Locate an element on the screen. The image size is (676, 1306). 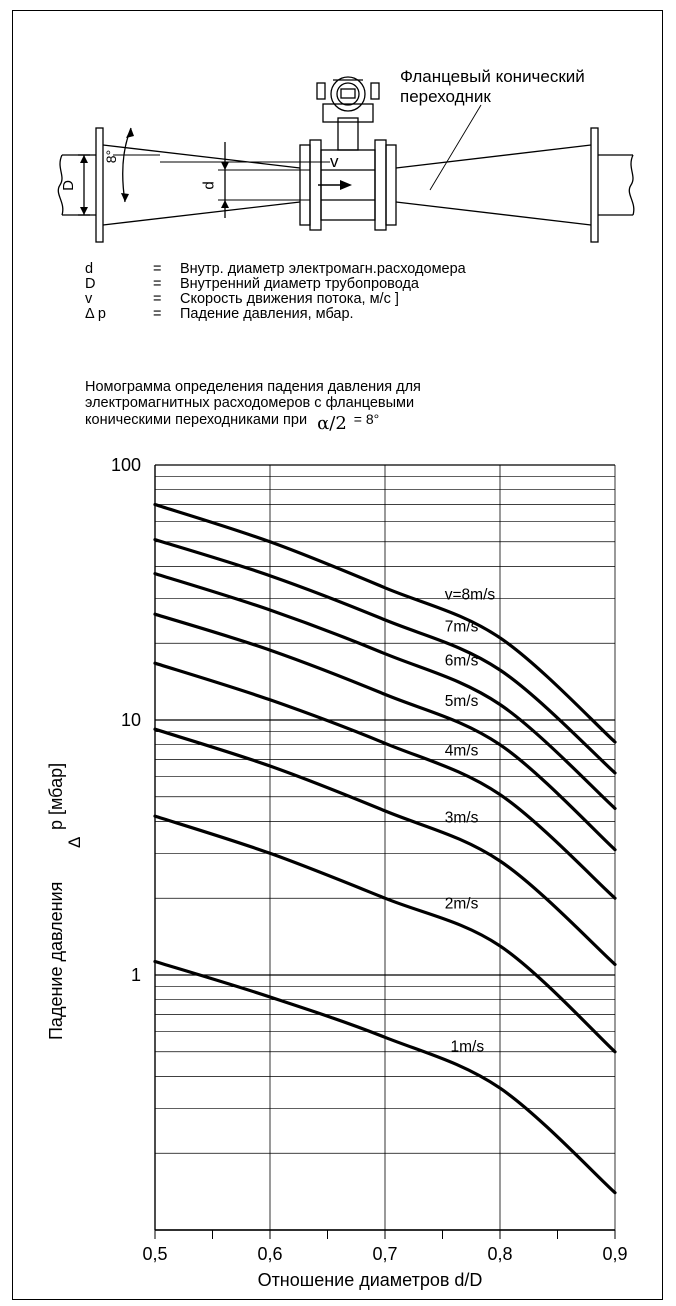
y-axis-label: Падение давления is located at coordinates (56, 961).